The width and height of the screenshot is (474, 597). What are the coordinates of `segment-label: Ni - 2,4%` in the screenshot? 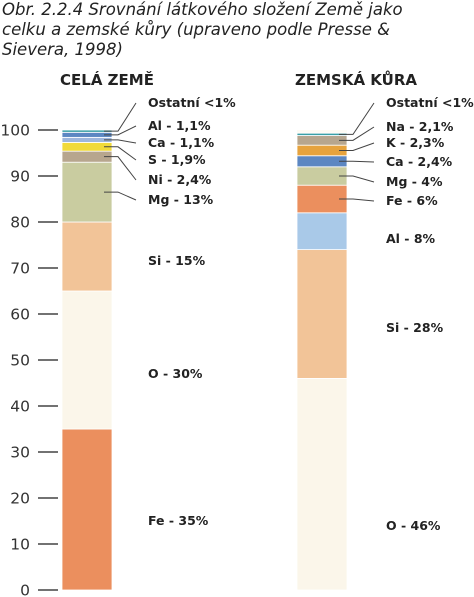 It's located at (180, 179).